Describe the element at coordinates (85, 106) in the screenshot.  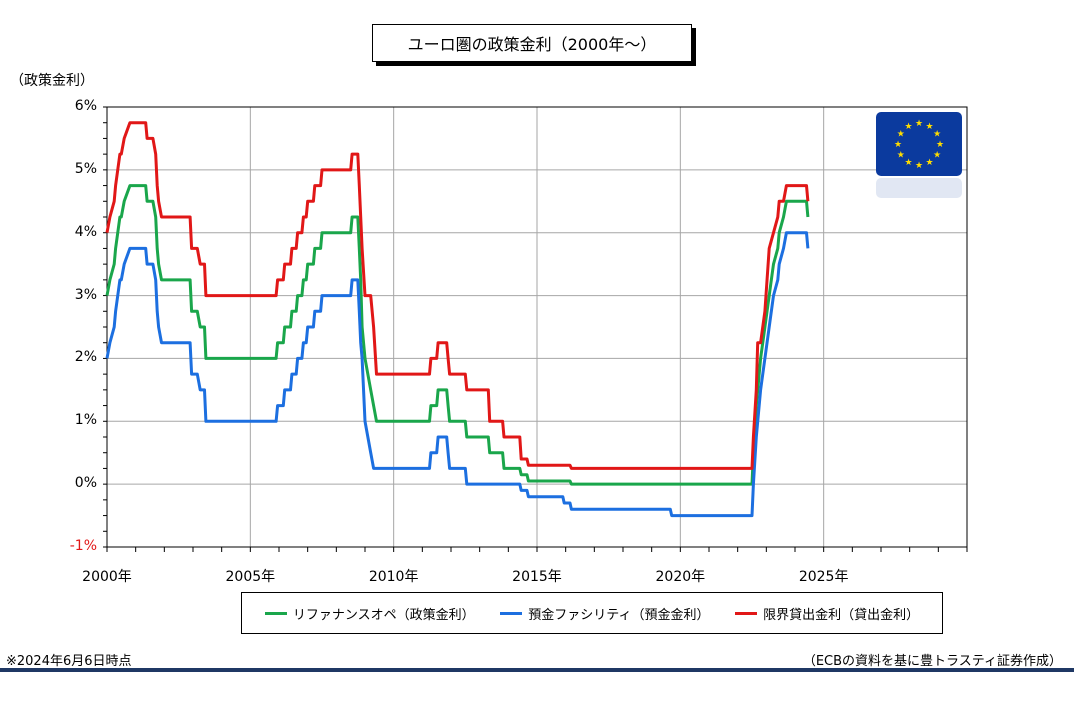
I see `y-tick-label: 6%` at that location.